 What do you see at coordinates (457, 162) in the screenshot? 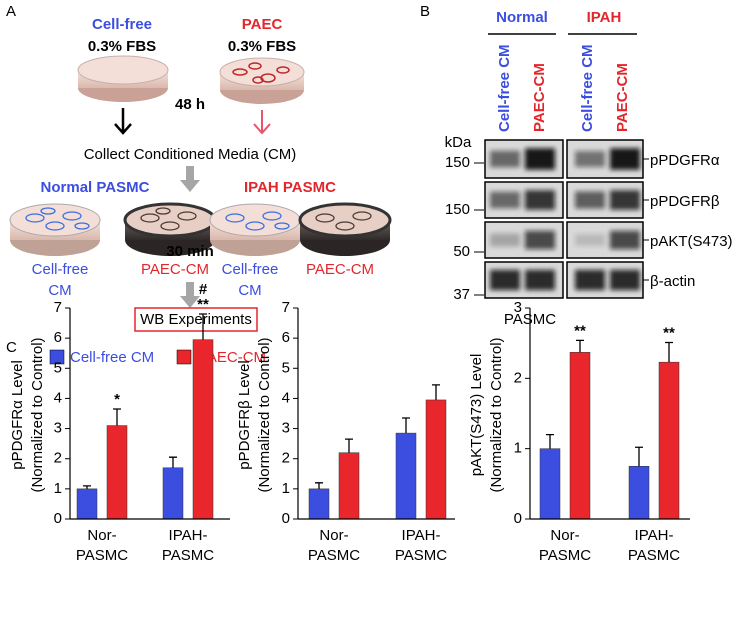
I see `marker-label: 150` at bounding box center [457, 162].